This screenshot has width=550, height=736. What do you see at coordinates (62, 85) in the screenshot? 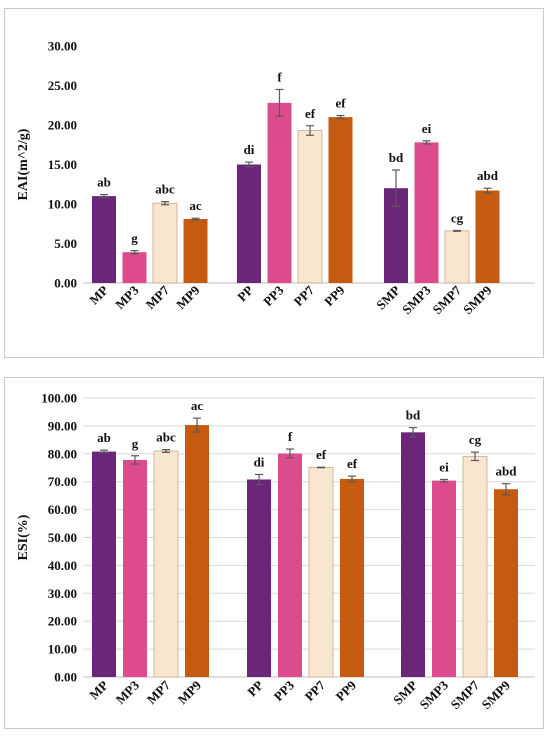
I see `y-tick-label: 25.00` at bounding box center [62, 85].